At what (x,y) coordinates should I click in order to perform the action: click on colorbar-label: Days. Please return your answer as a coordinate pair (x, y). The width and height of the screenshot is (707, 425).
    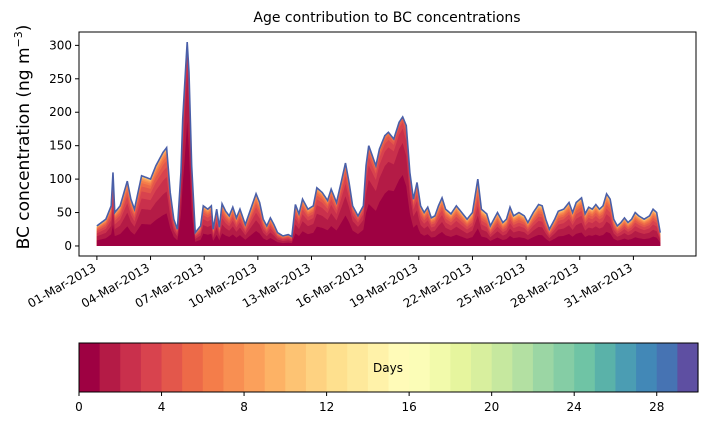
    Looking at the image, I should click on (388, 368).